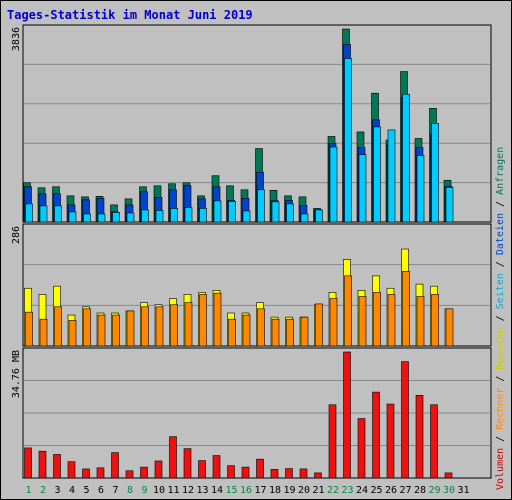  I want to click on day-label: 15, so click(231, 490).